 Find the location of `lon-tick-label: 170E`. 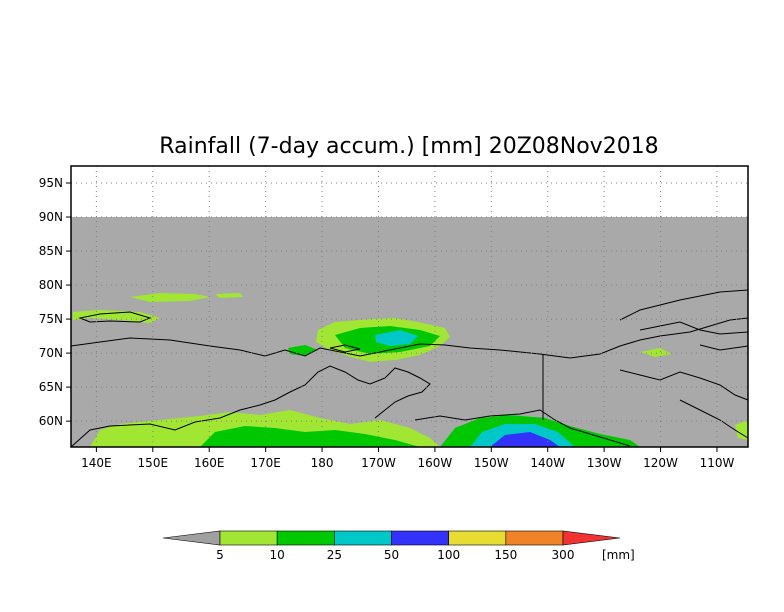

lon-tick-label: 170E is located at coordinates (265, 463).